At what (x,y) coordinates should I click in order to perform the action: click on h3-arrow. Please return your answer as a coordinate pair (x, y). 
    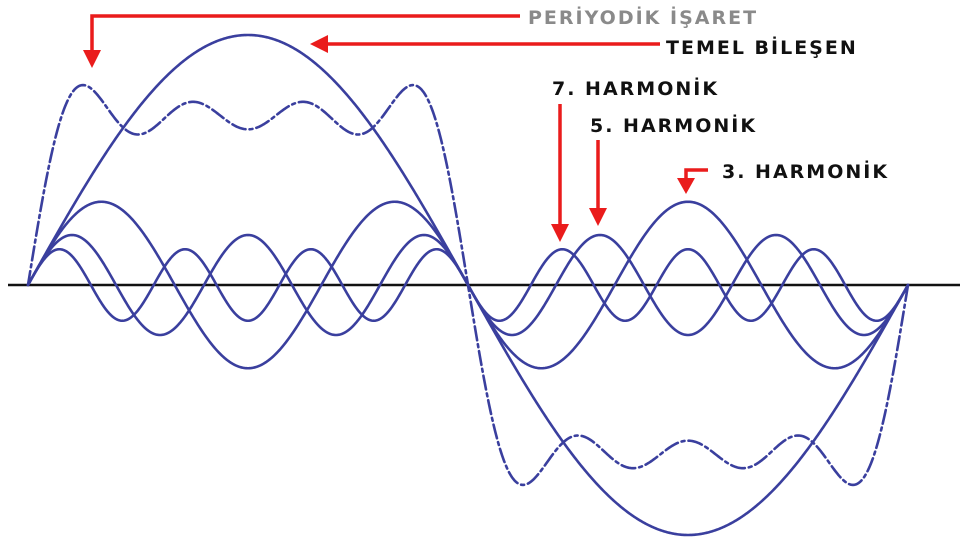
    Looking at the image, I should click on (696, 174).